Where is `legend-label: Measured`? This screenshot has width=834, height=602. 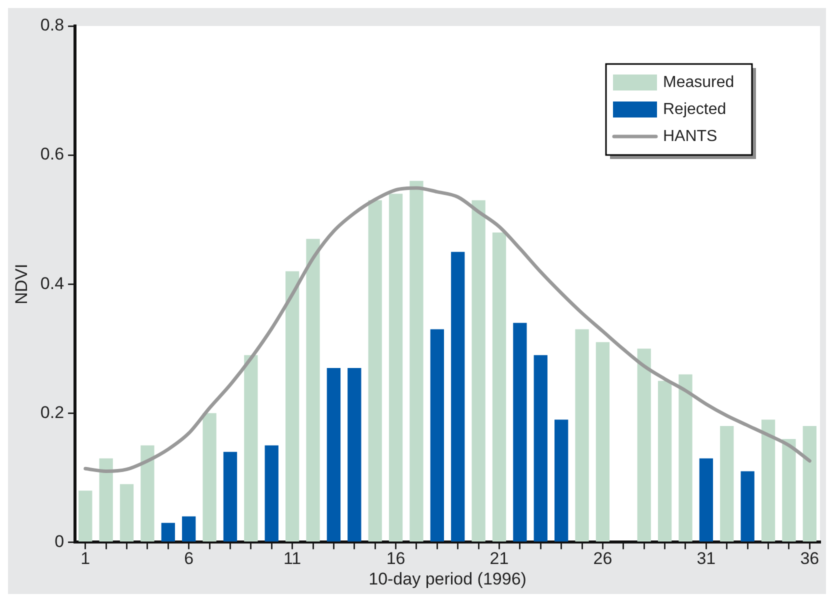
legend-label: Measured is located at coordinates (698, 82).